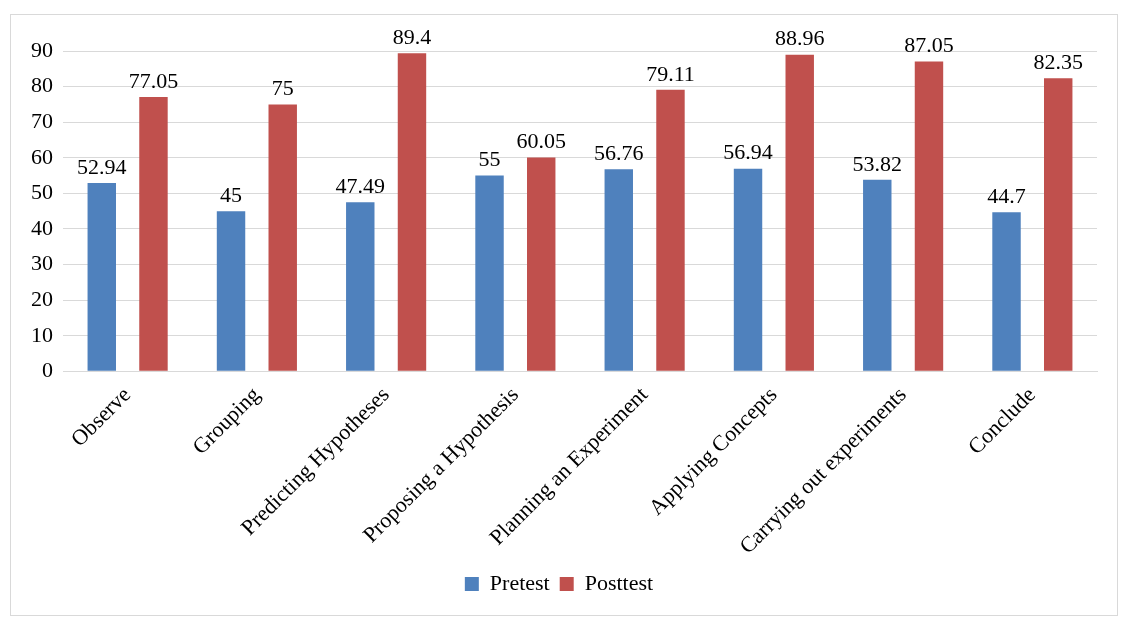 The height and width of the screenshot is (617, 1128). I want to click on data-label: 75, so click(282, 88).